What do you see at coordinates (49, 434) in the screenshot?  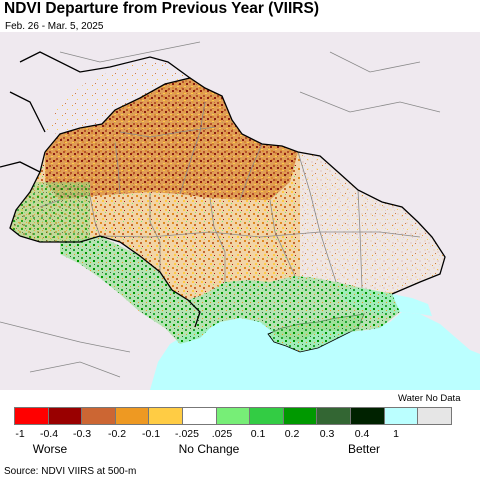 I see `legend-tick: -0.4` at bounding box center [49, 434].